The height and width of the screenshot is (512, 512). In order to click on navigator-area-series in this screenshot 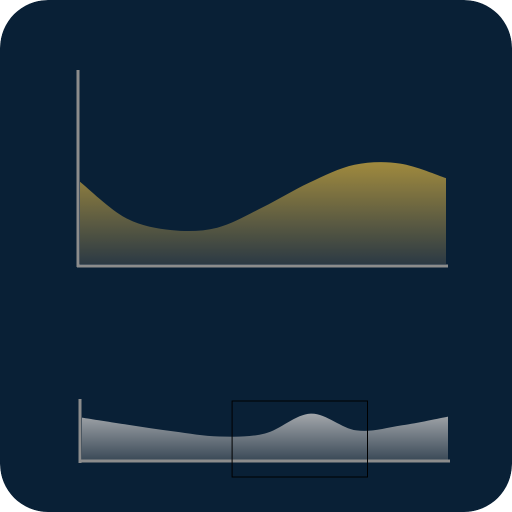, I will do `click(265, 436)`.